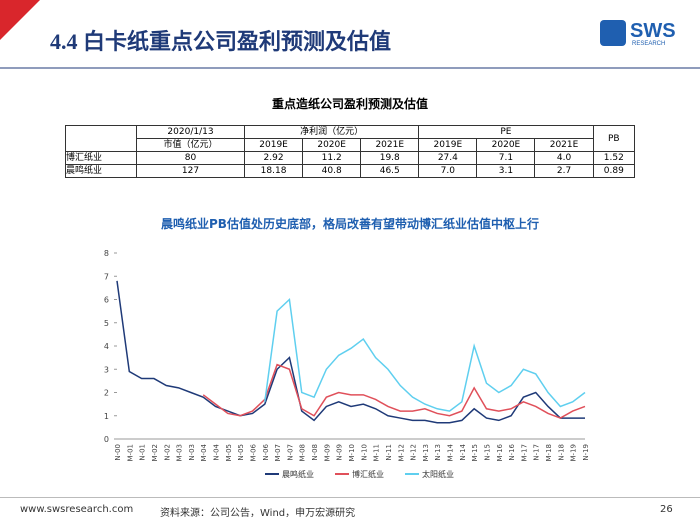 The height and width of the screenshot is (525, 700). Describe the element at coordinates (666, 509) in the screenshot. I see `page-number: 26` at that location.